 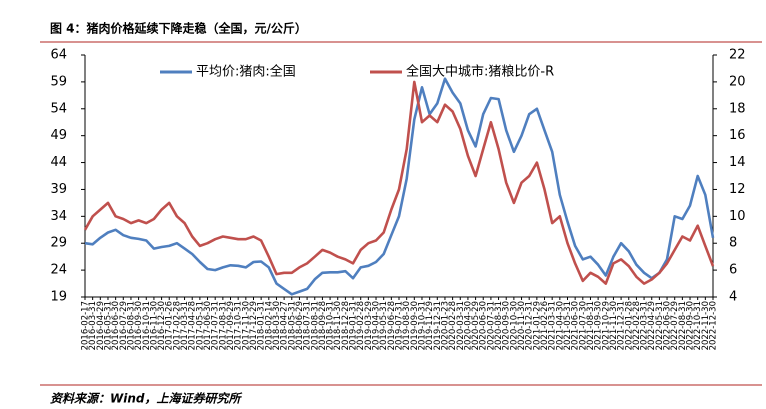 What do you see at coordinates (737, 216) in the screenshot?
I see `y2-tick-label: 10` at bounding box center [737, 216].